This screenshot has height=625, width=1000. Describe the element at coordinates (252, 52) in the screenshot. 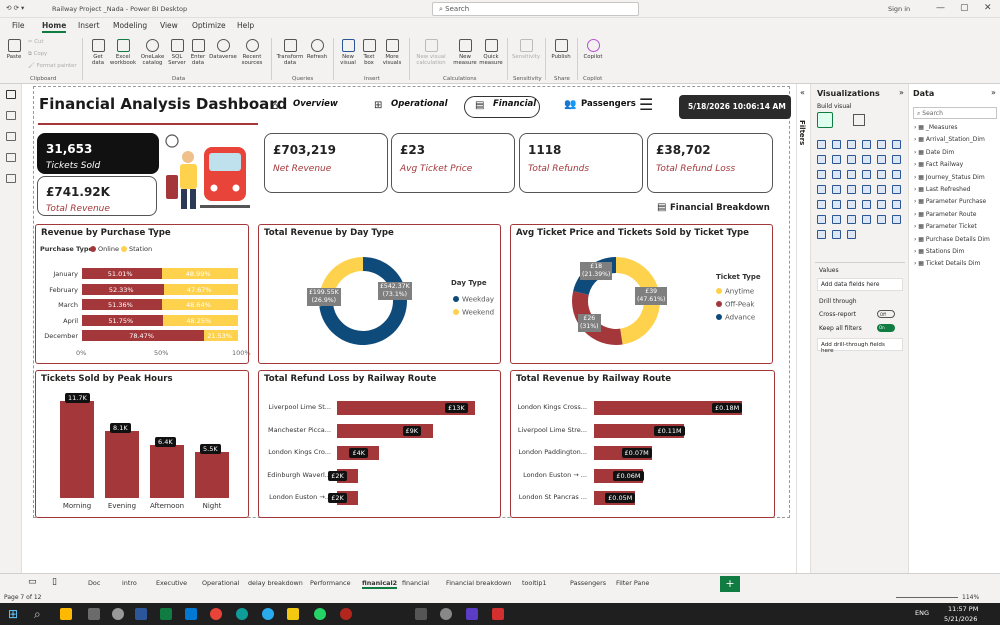

I see `recent-sources-button: Recent sources` at that location.